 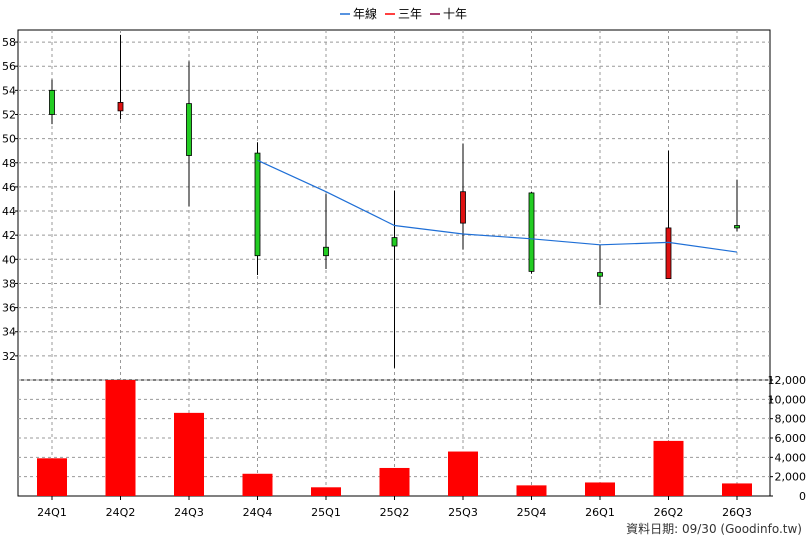 What do you see at coordinates (497, 206) in the screenshot?
I see `year-line` at bounding box center [497, 206].